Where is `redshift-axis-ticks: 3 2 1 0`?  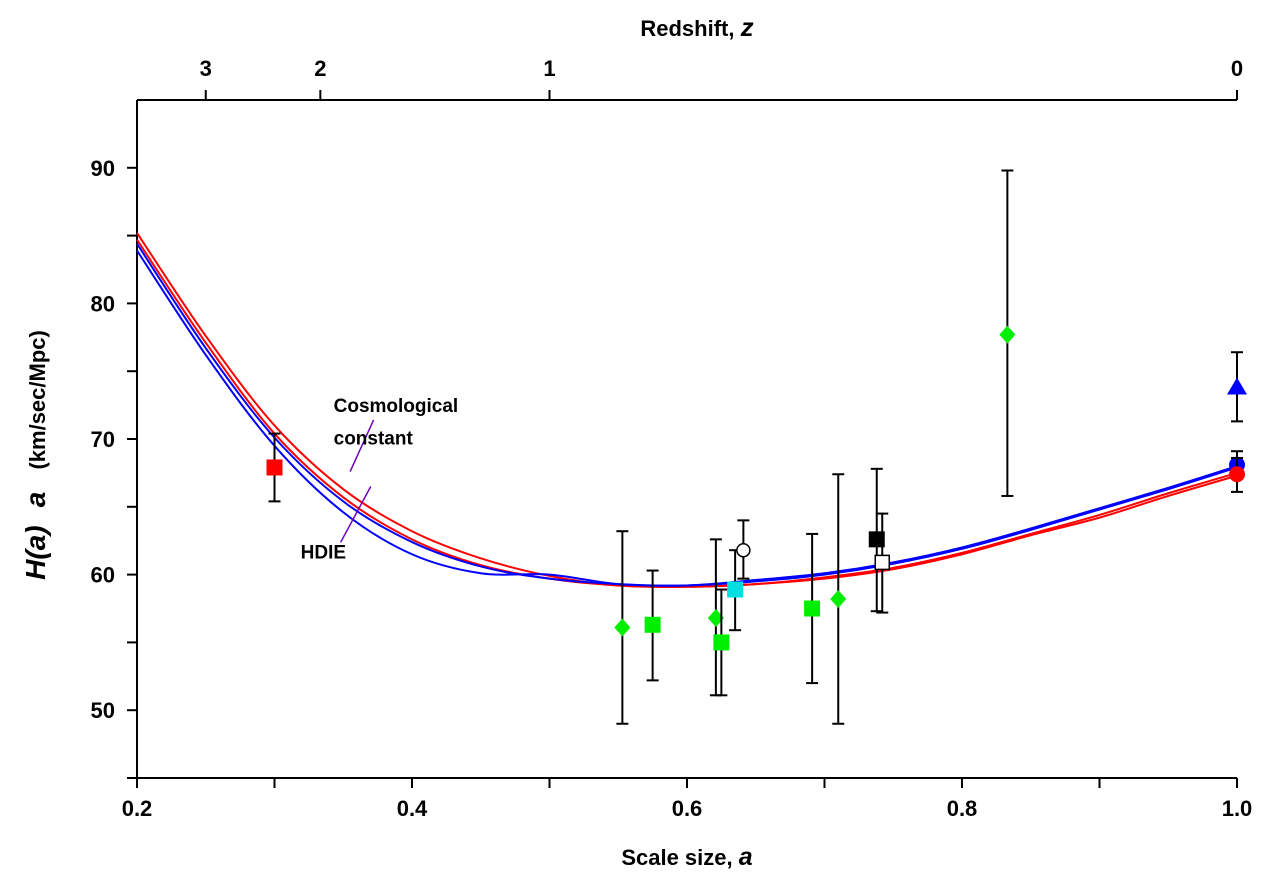 redshift-axis-ticks: 3 2 1 0 is located at coordinates (721, 78).